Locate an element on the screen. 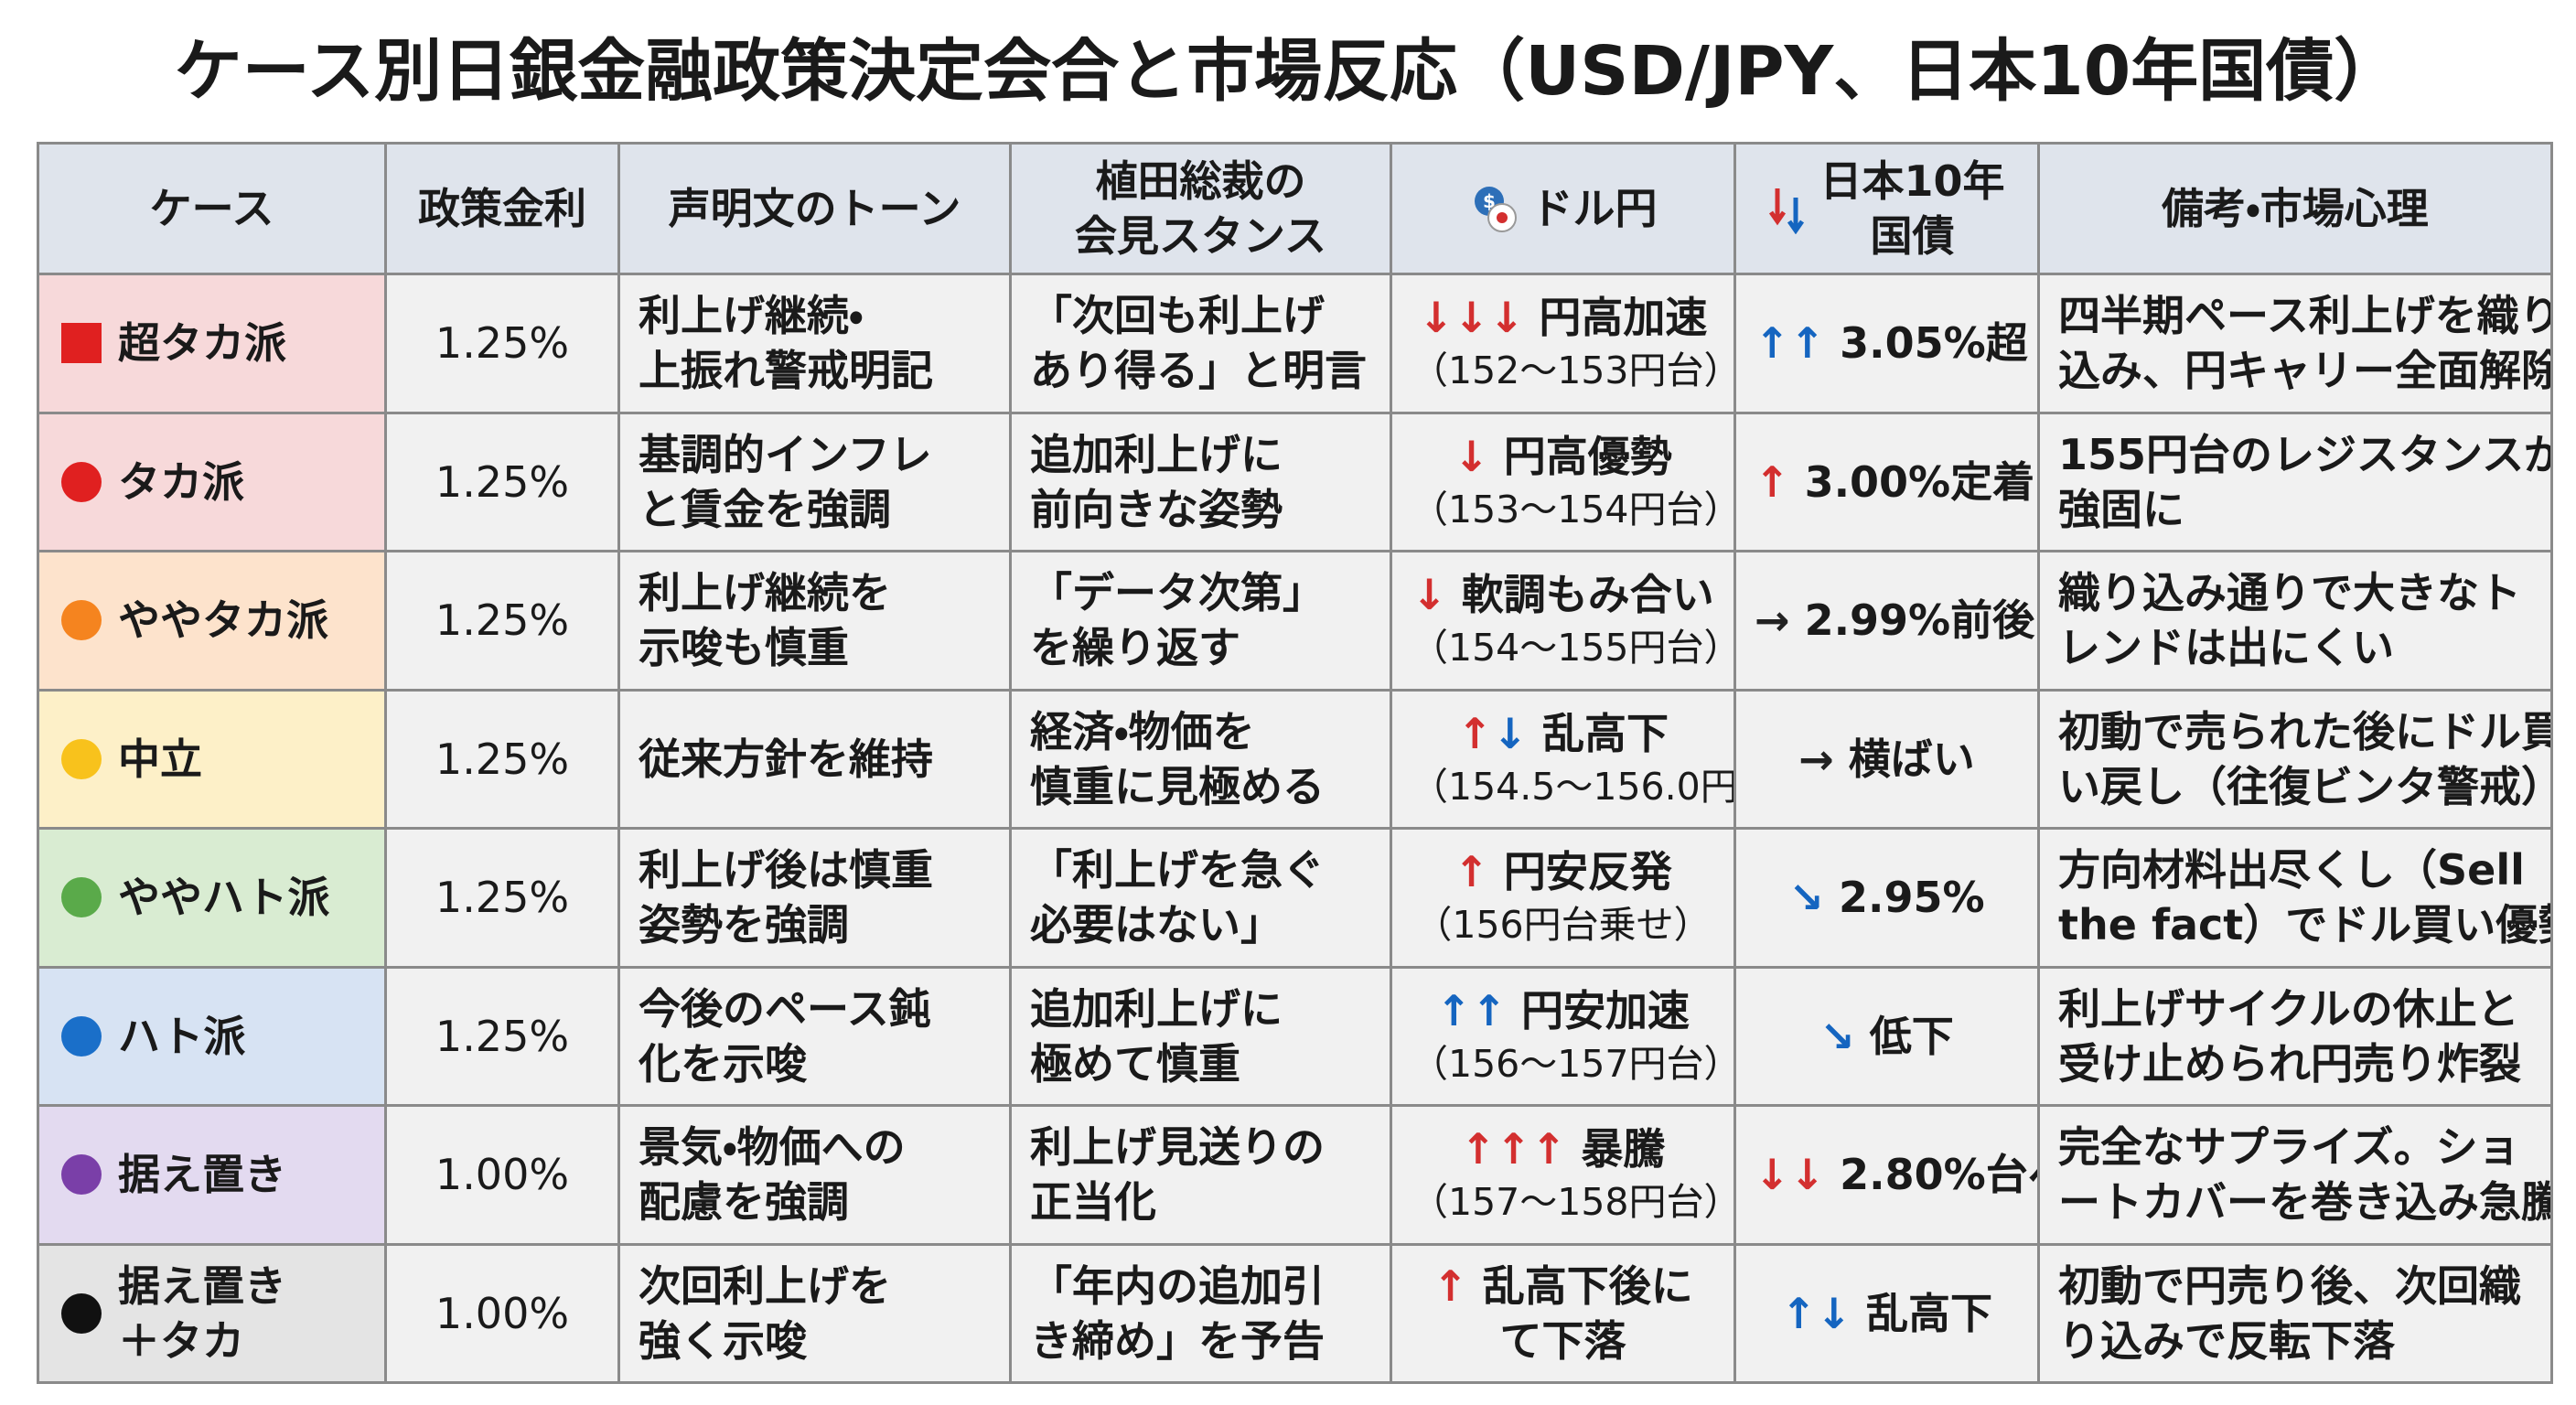 The width and height of the screenshot is (2576, 1405). cell-line: 極めて慎重 is located at coordinates (1135, 1063).